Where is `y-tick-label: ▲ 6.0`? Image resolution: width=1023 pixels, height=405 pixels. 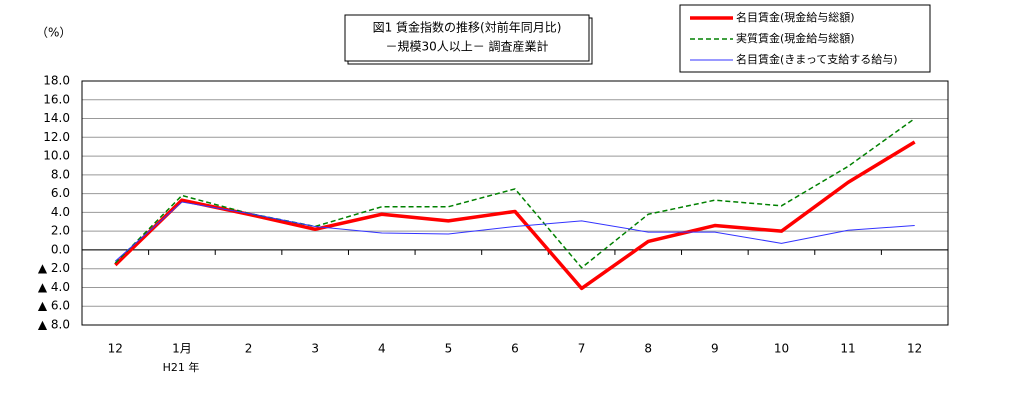
y-tick-label: ▲ 6.0 is located at coordinates (54, 306).